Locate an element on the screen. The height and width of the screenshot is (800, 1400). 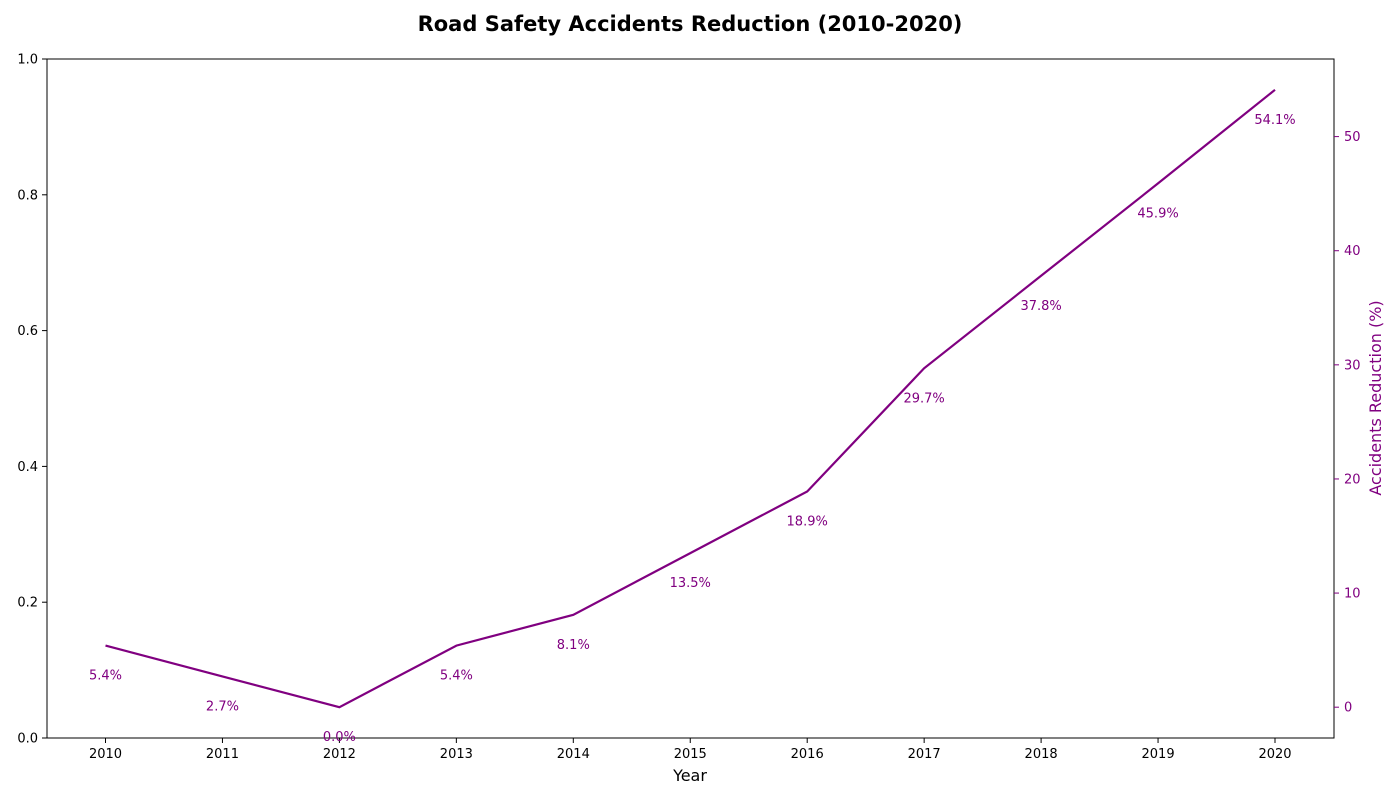
data-label-2: 0.0% is located at coordinates (339, 737).